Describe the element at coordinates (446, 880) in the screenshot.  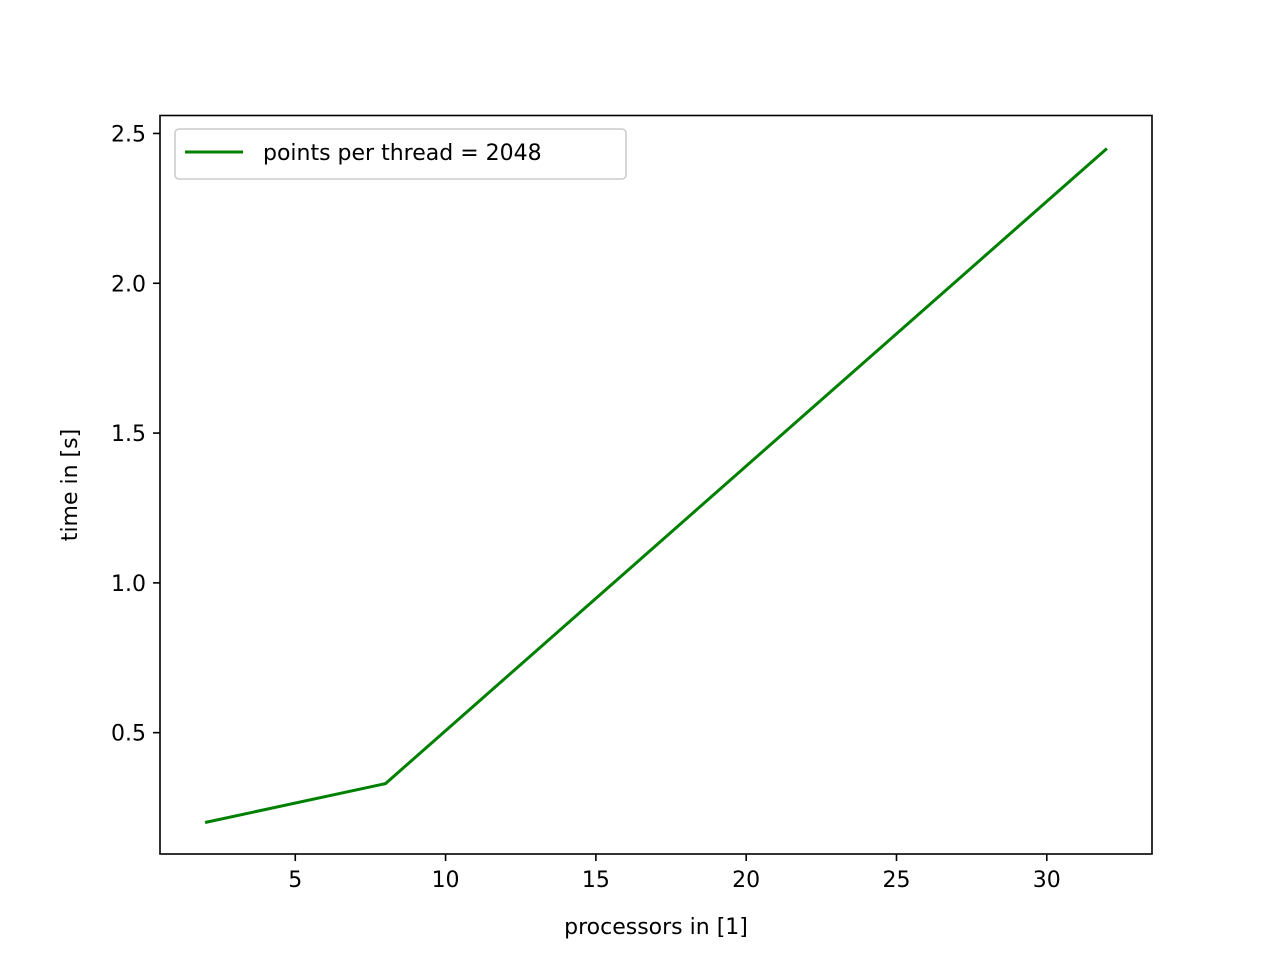
I see `x-tick-label: 10` at that location.